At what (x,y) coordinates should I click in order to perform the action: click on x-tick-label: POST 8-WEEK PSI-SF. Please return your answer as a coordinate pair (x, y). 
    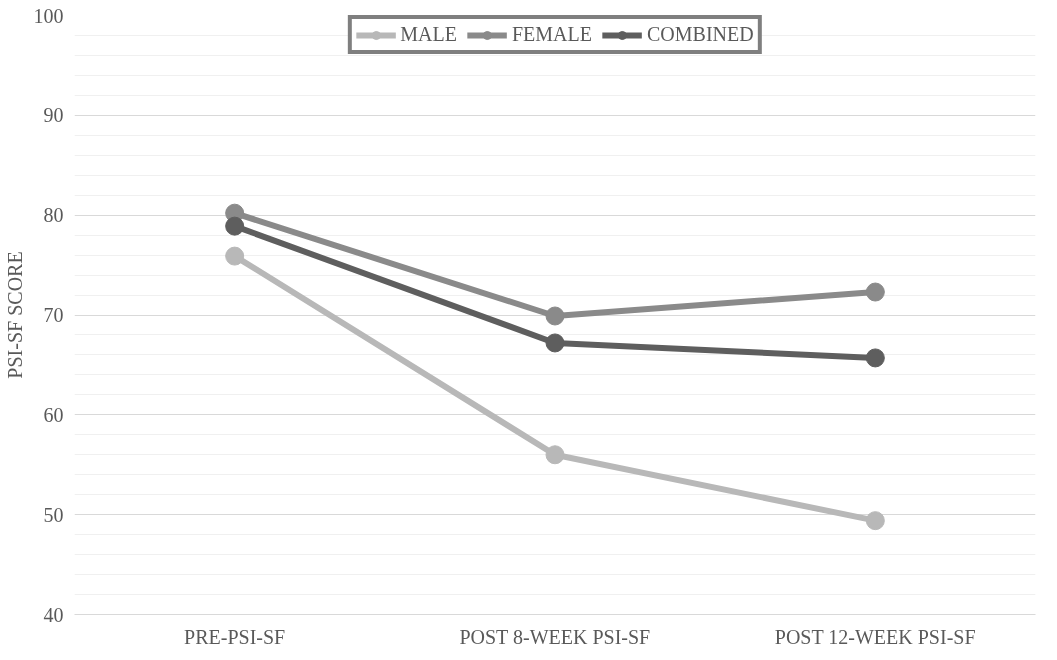
    Looking at the image, I should click on (555, 636).